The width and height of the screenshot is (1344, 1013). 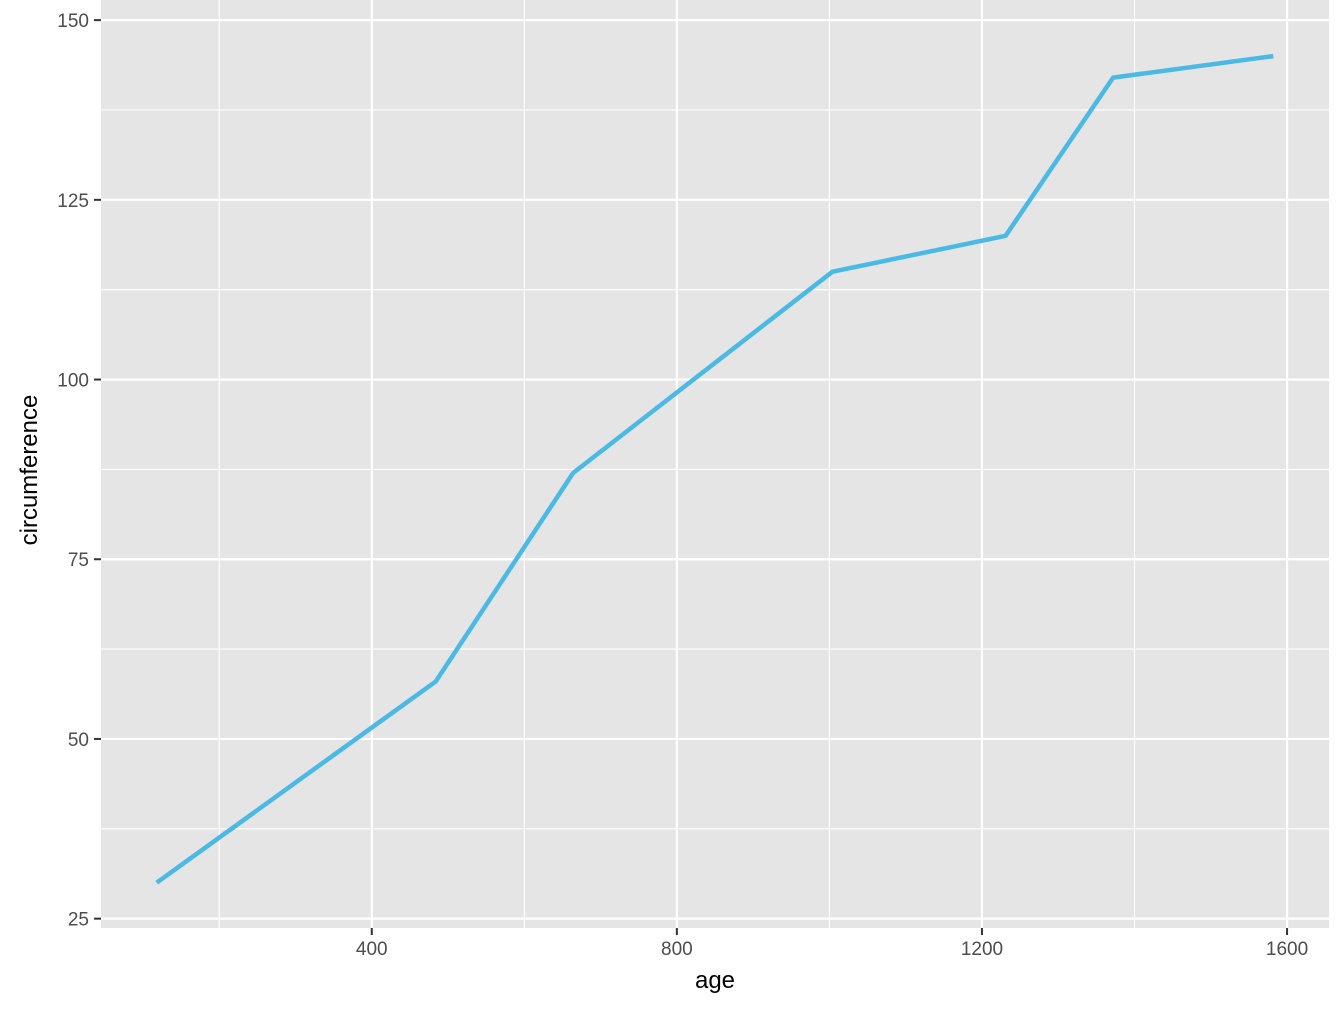 I want to click on x-tick-label: 1200, so click(x=982, y=949).